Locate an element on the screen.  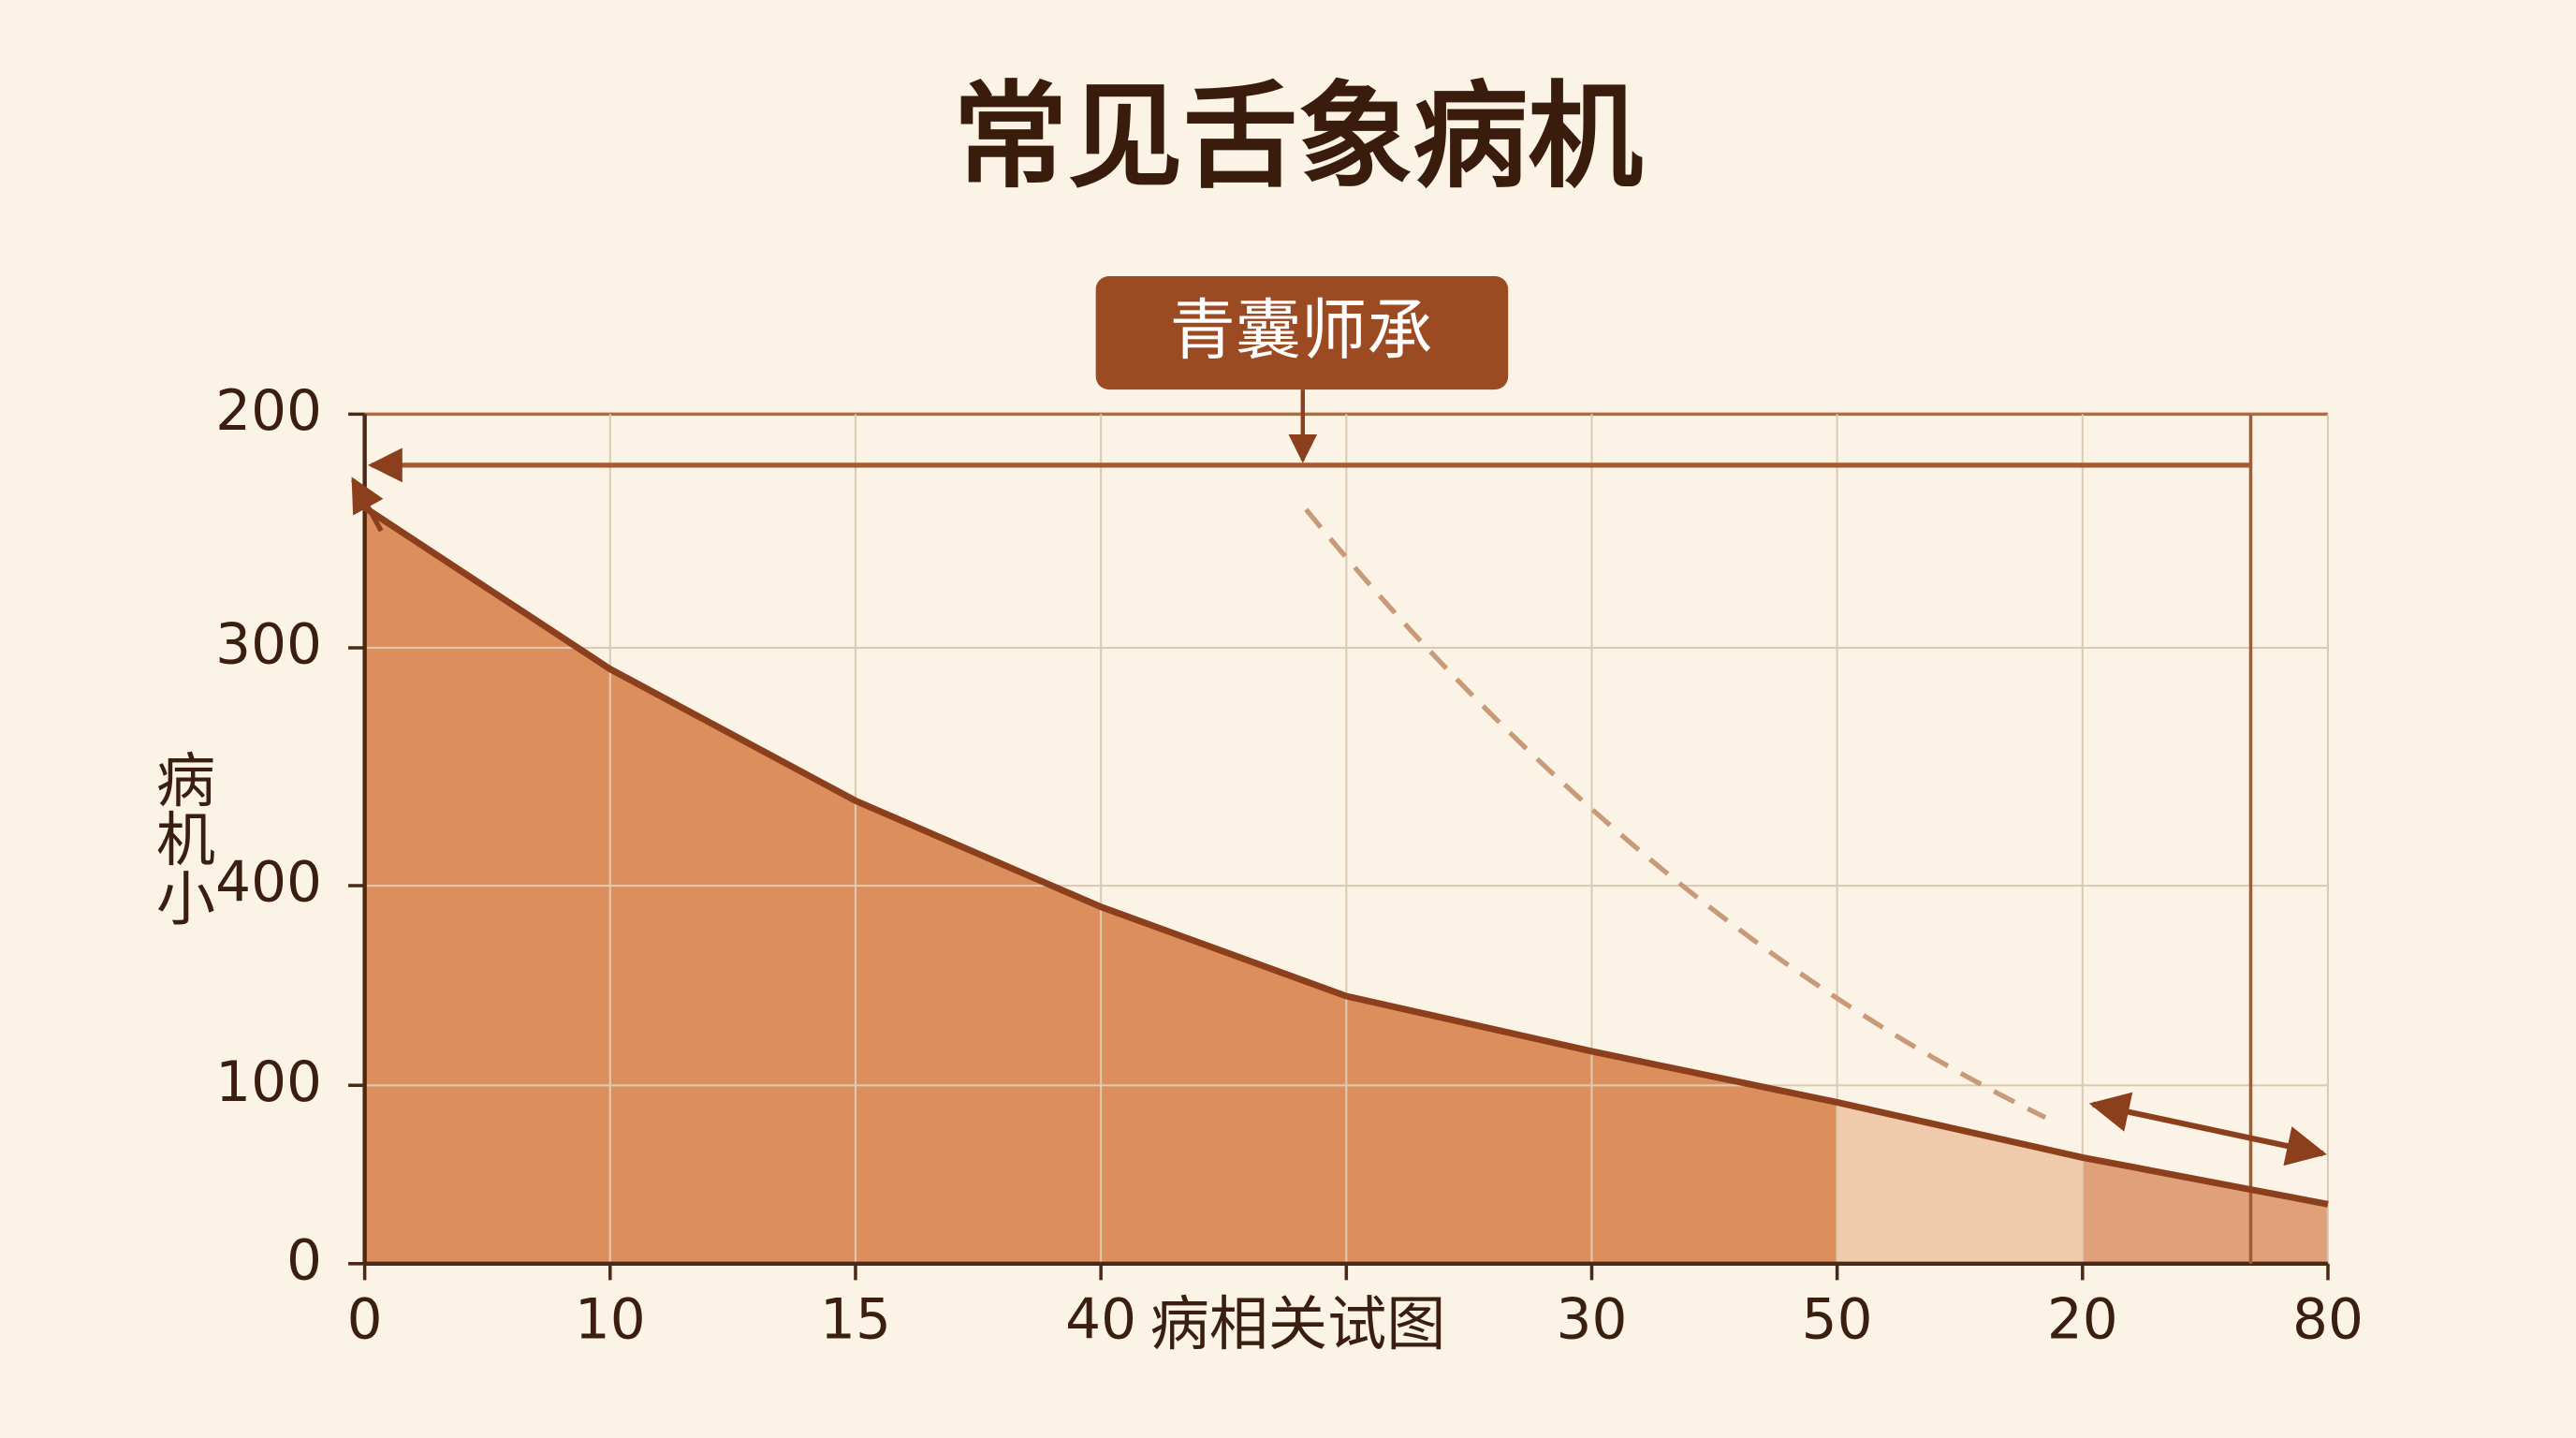
x-tick-label: 20 is located at coordinates (2082, 1320).